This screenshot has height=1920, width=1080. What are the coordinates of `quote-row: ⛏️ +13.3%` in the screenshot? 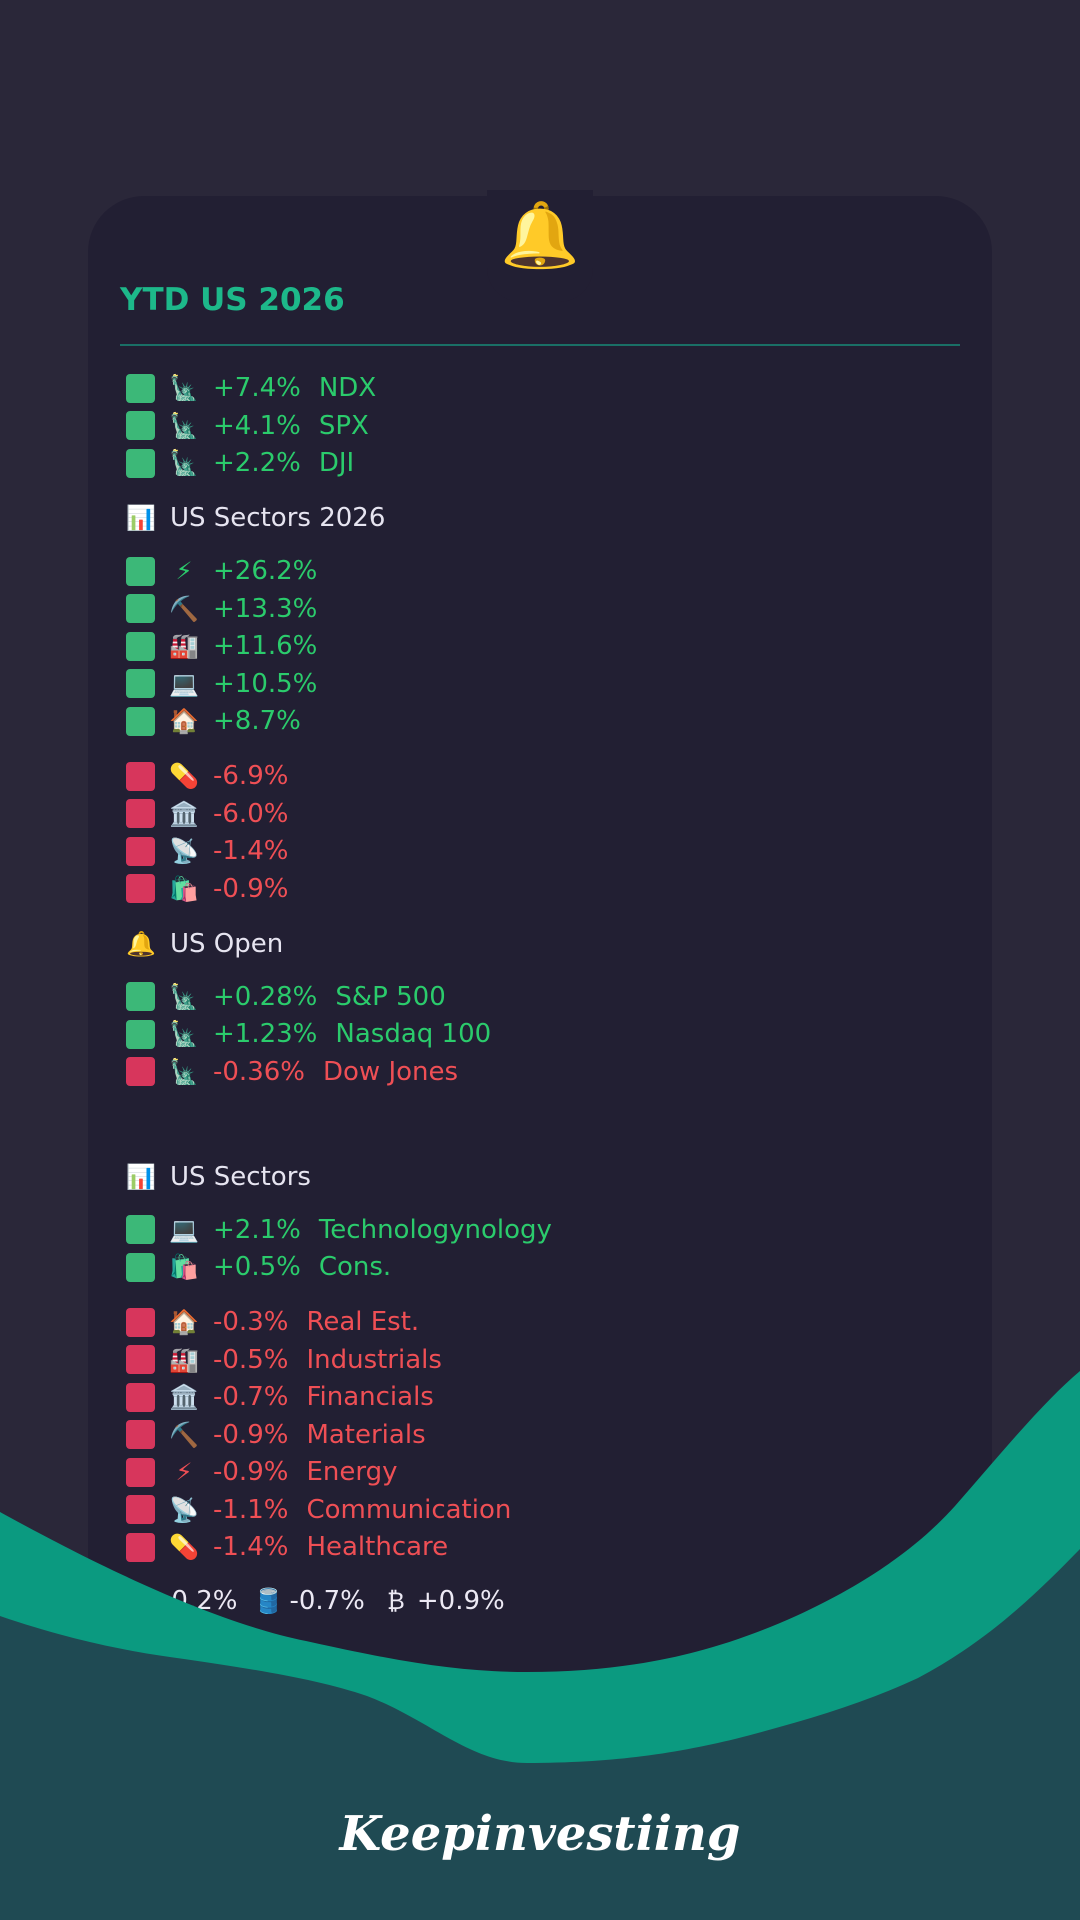 It's located at (221, 609).